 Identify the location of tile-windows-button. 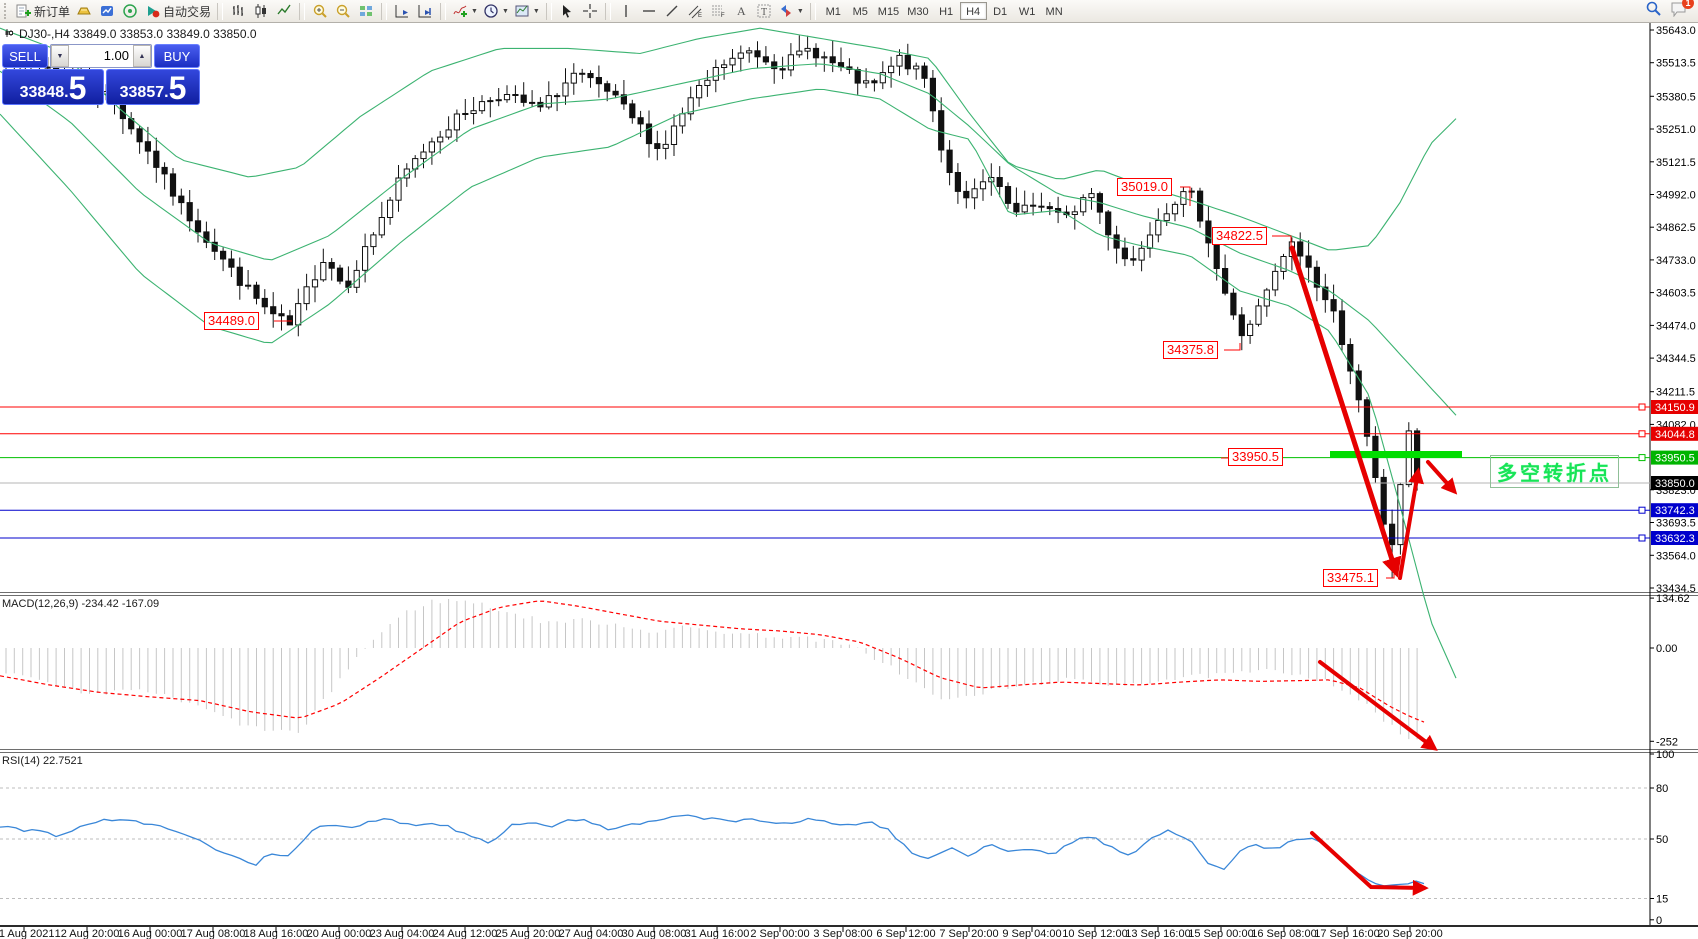
(366, 11).